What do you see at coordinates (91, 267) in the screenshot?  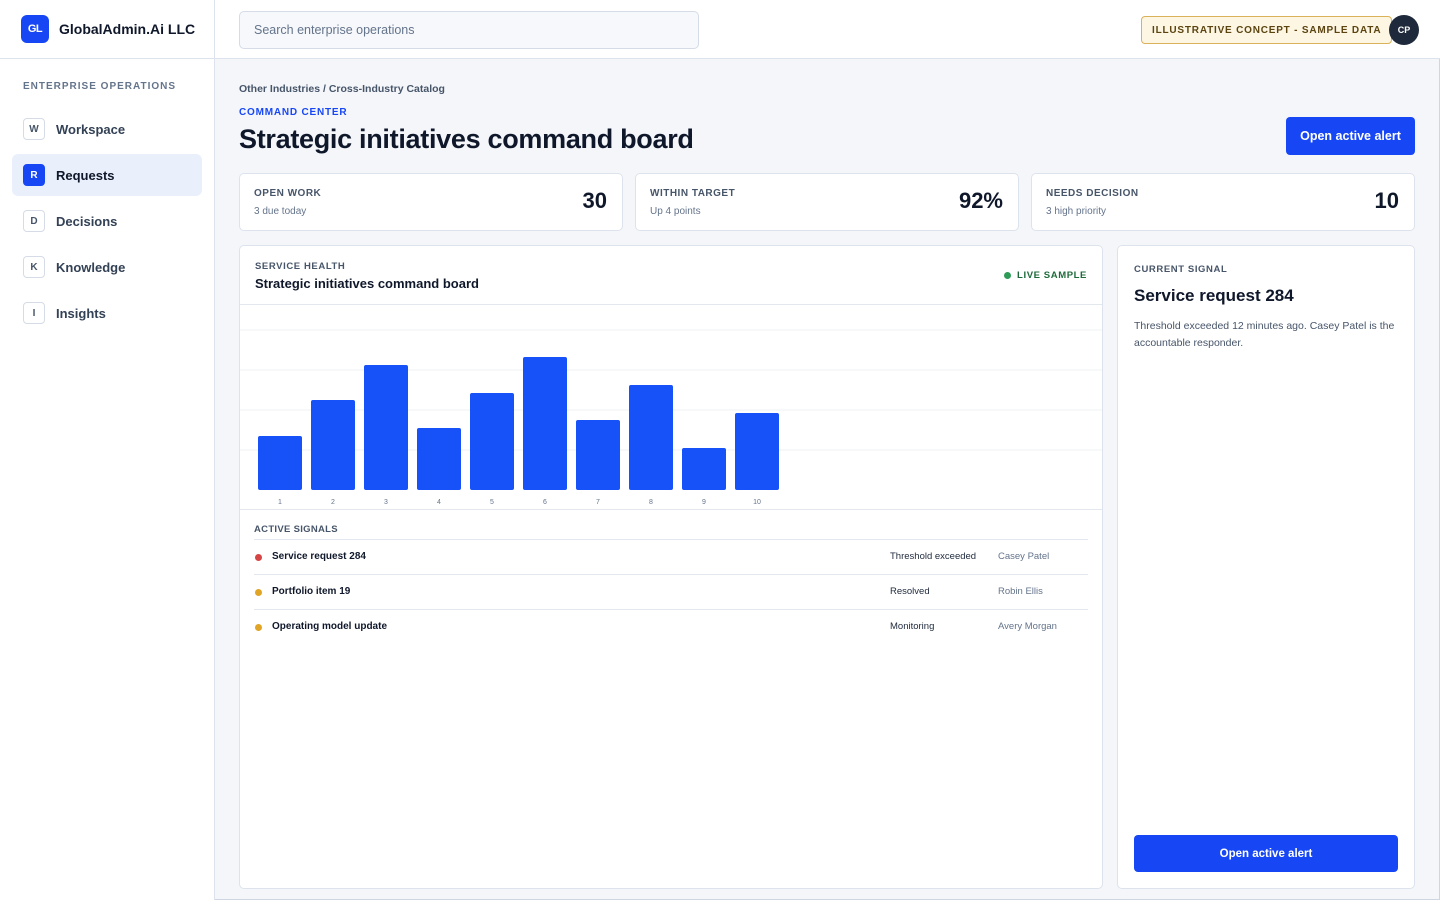 I see `sidebar-item-label: Knowledge` at bounding box center [91, 267].